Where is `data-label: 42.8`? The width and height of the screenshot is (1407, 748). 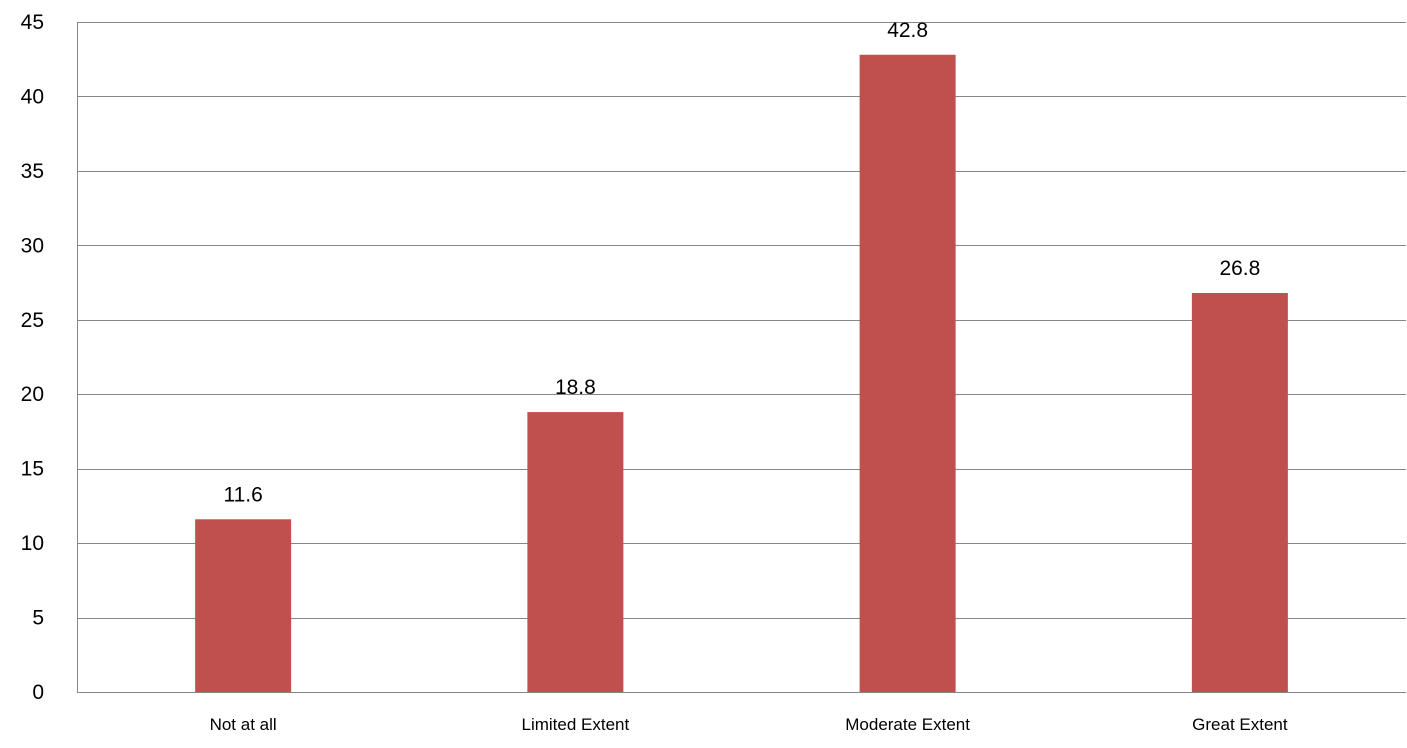
data-label: 42.8 is located at coordinates (907, 30).